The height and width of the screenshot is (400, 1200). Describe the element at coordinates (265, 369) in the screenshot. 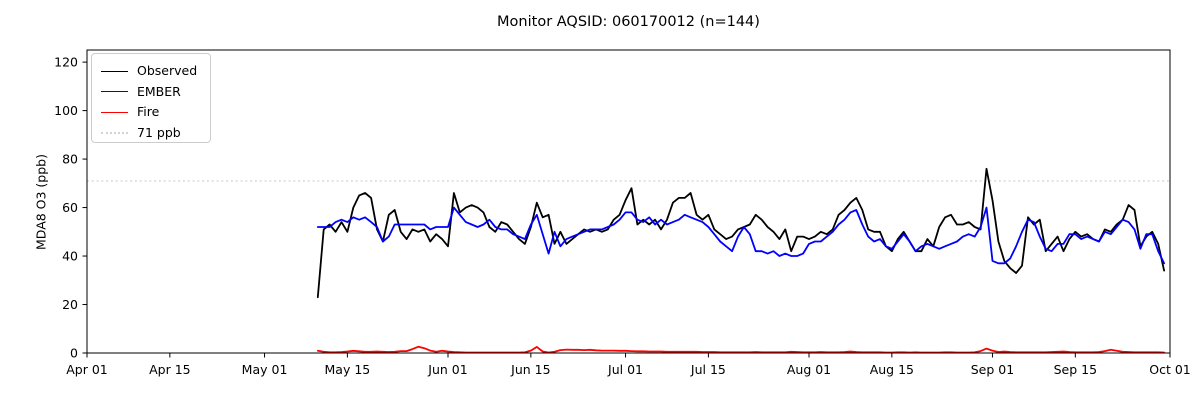

I see `x-tick-label: May 01` at that location.